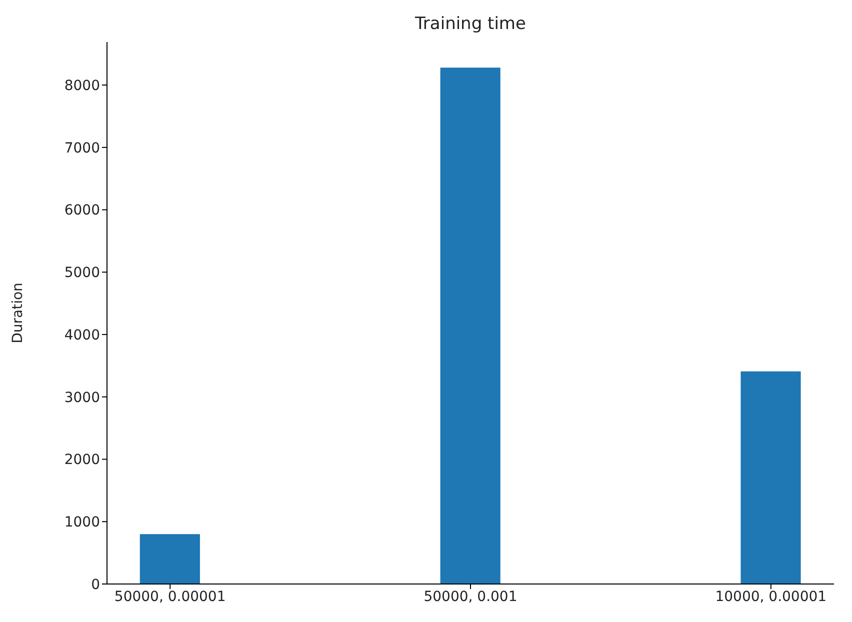 Image resolution: width=852 pixels, height=622 pixels. What do you see at coordinates (18, 313) in the screenshot?
I see `y-axis-title: Duration` at bounding box center [18, 313].